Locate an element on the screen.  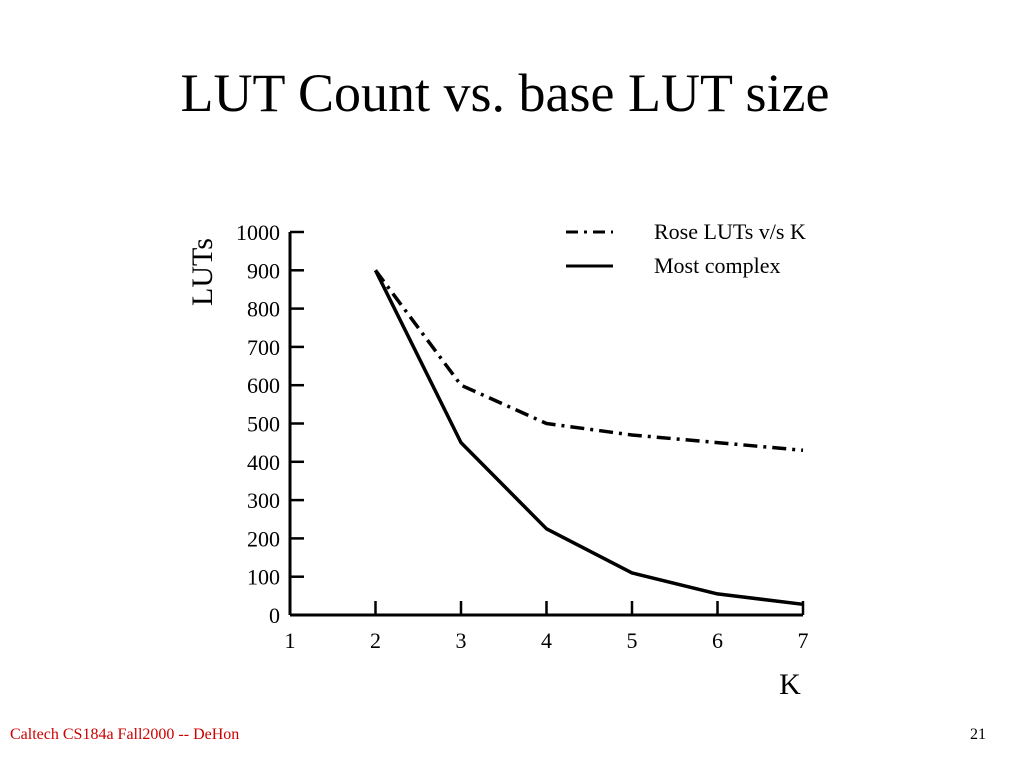
x-tick-label: 3 is located at coordinates (461, 640).